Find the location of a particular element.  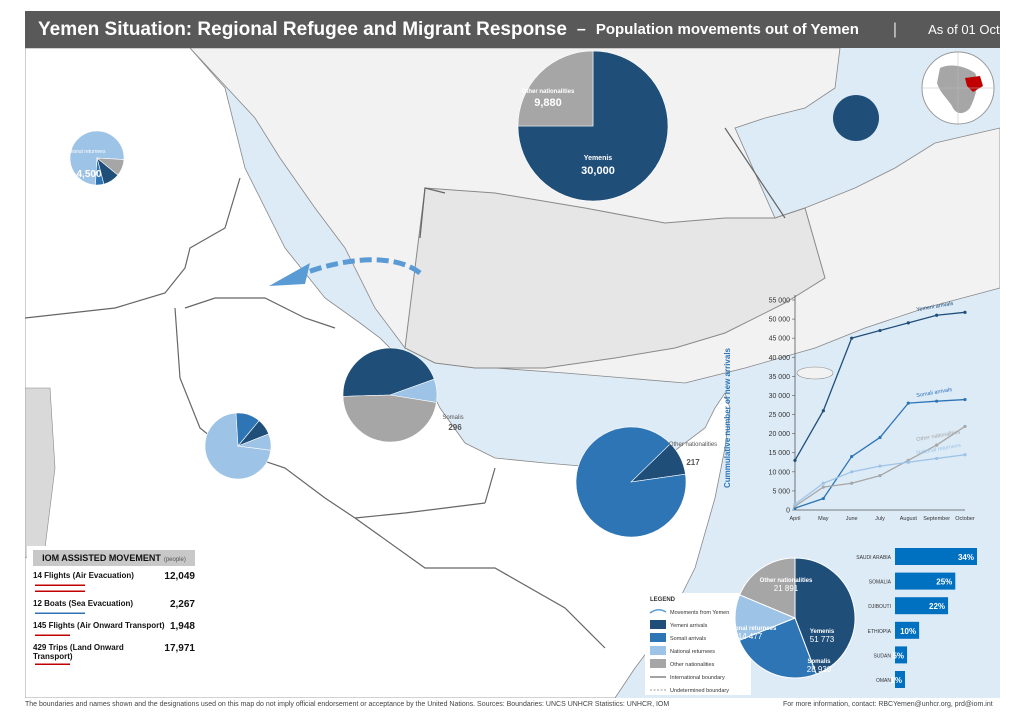

boundary-line is located at coordinates (602, 183).